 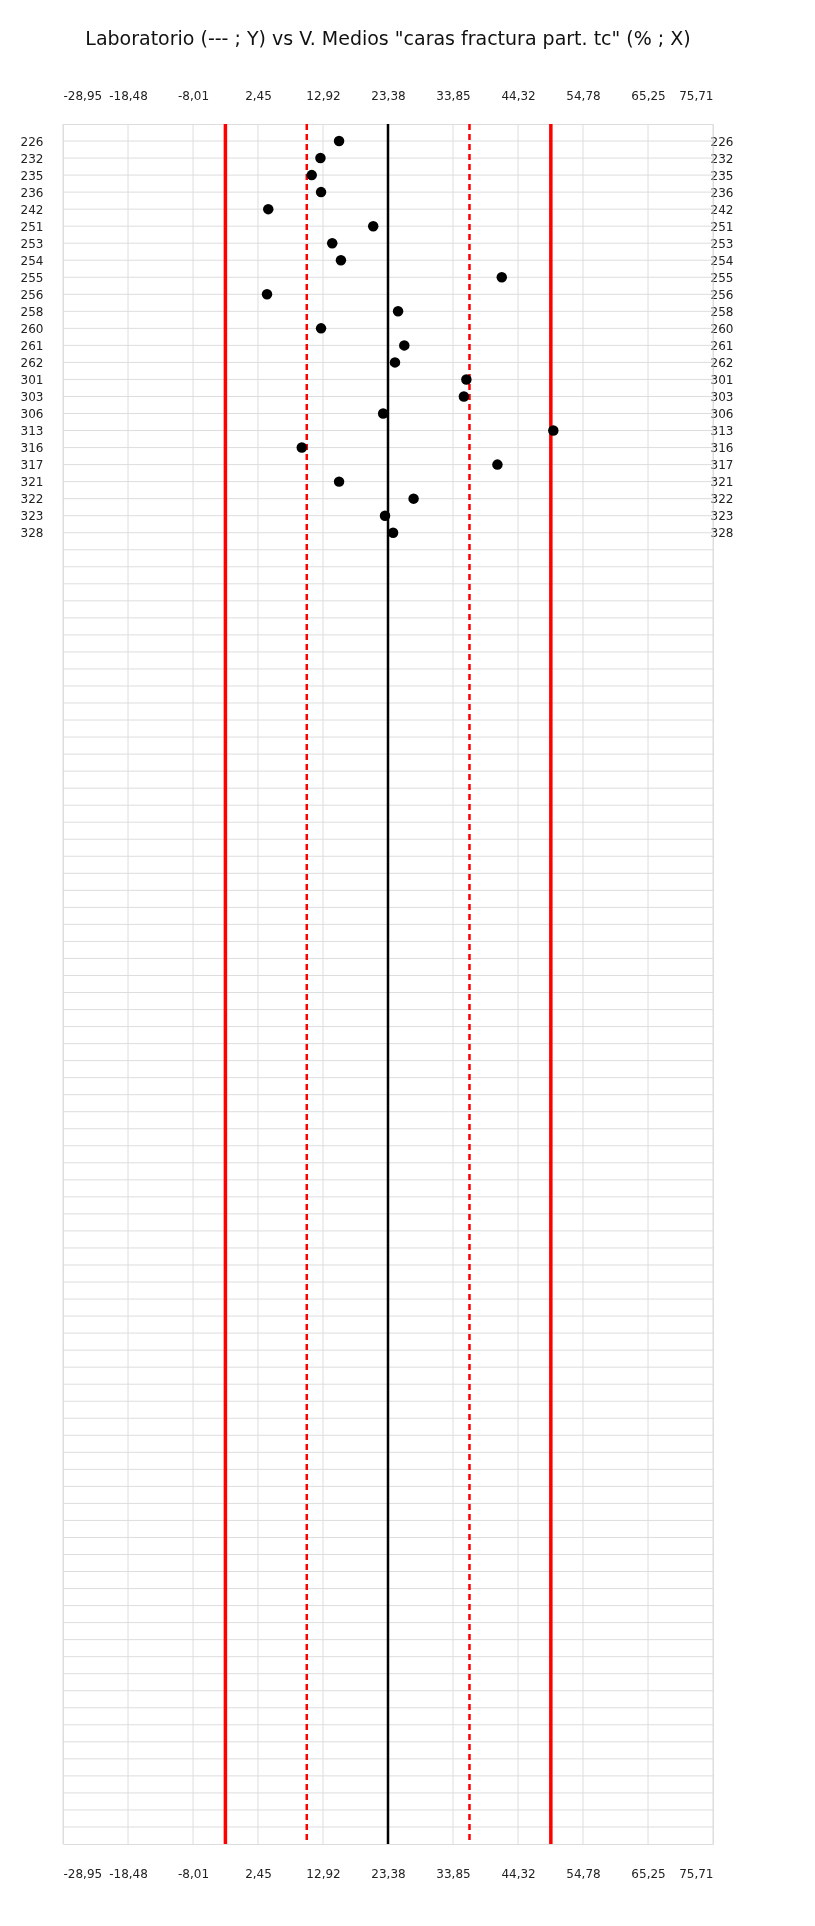 I want to click on category-label: 255, so click(x=32, y=277).